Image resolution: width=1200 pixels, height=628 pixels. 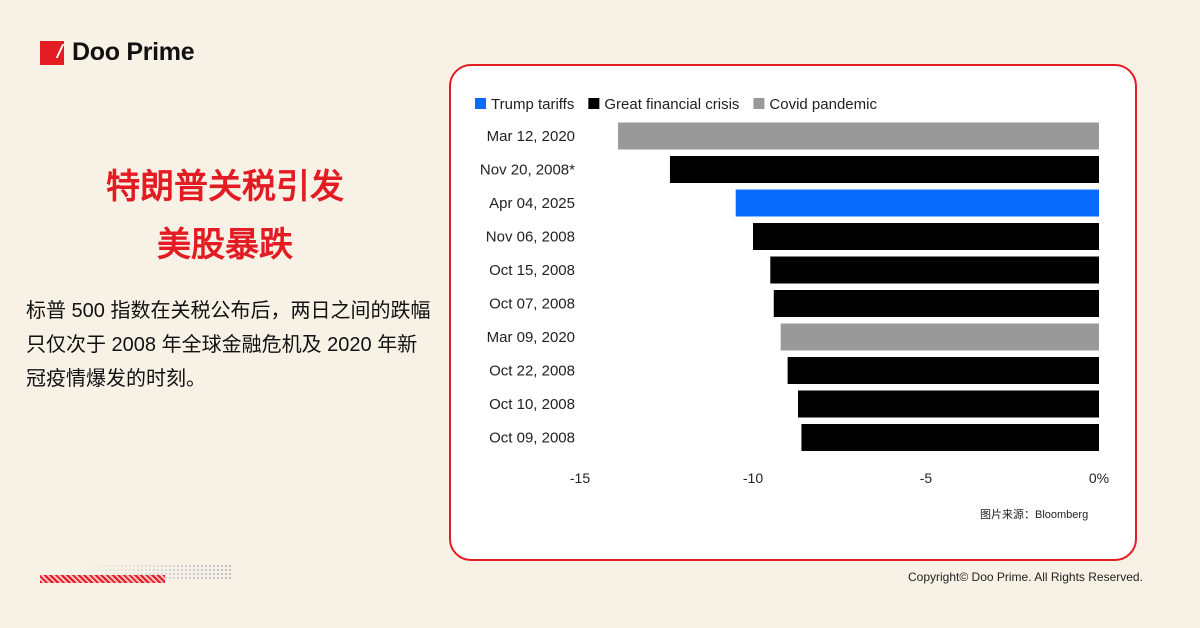 I want to click on category-label: Oct 10, 2008, so click(x=532, y=404).